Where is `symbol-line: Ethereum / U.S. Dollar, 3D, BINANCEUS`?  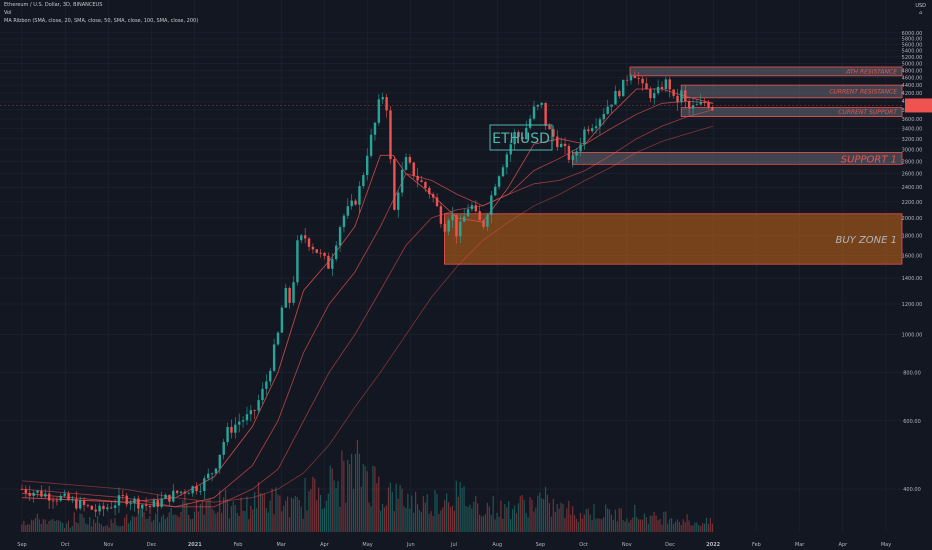
symbol-line: Ethereum / U.S. Dollar, 3D, BINANCEUS is located at coordinates (53, 5).